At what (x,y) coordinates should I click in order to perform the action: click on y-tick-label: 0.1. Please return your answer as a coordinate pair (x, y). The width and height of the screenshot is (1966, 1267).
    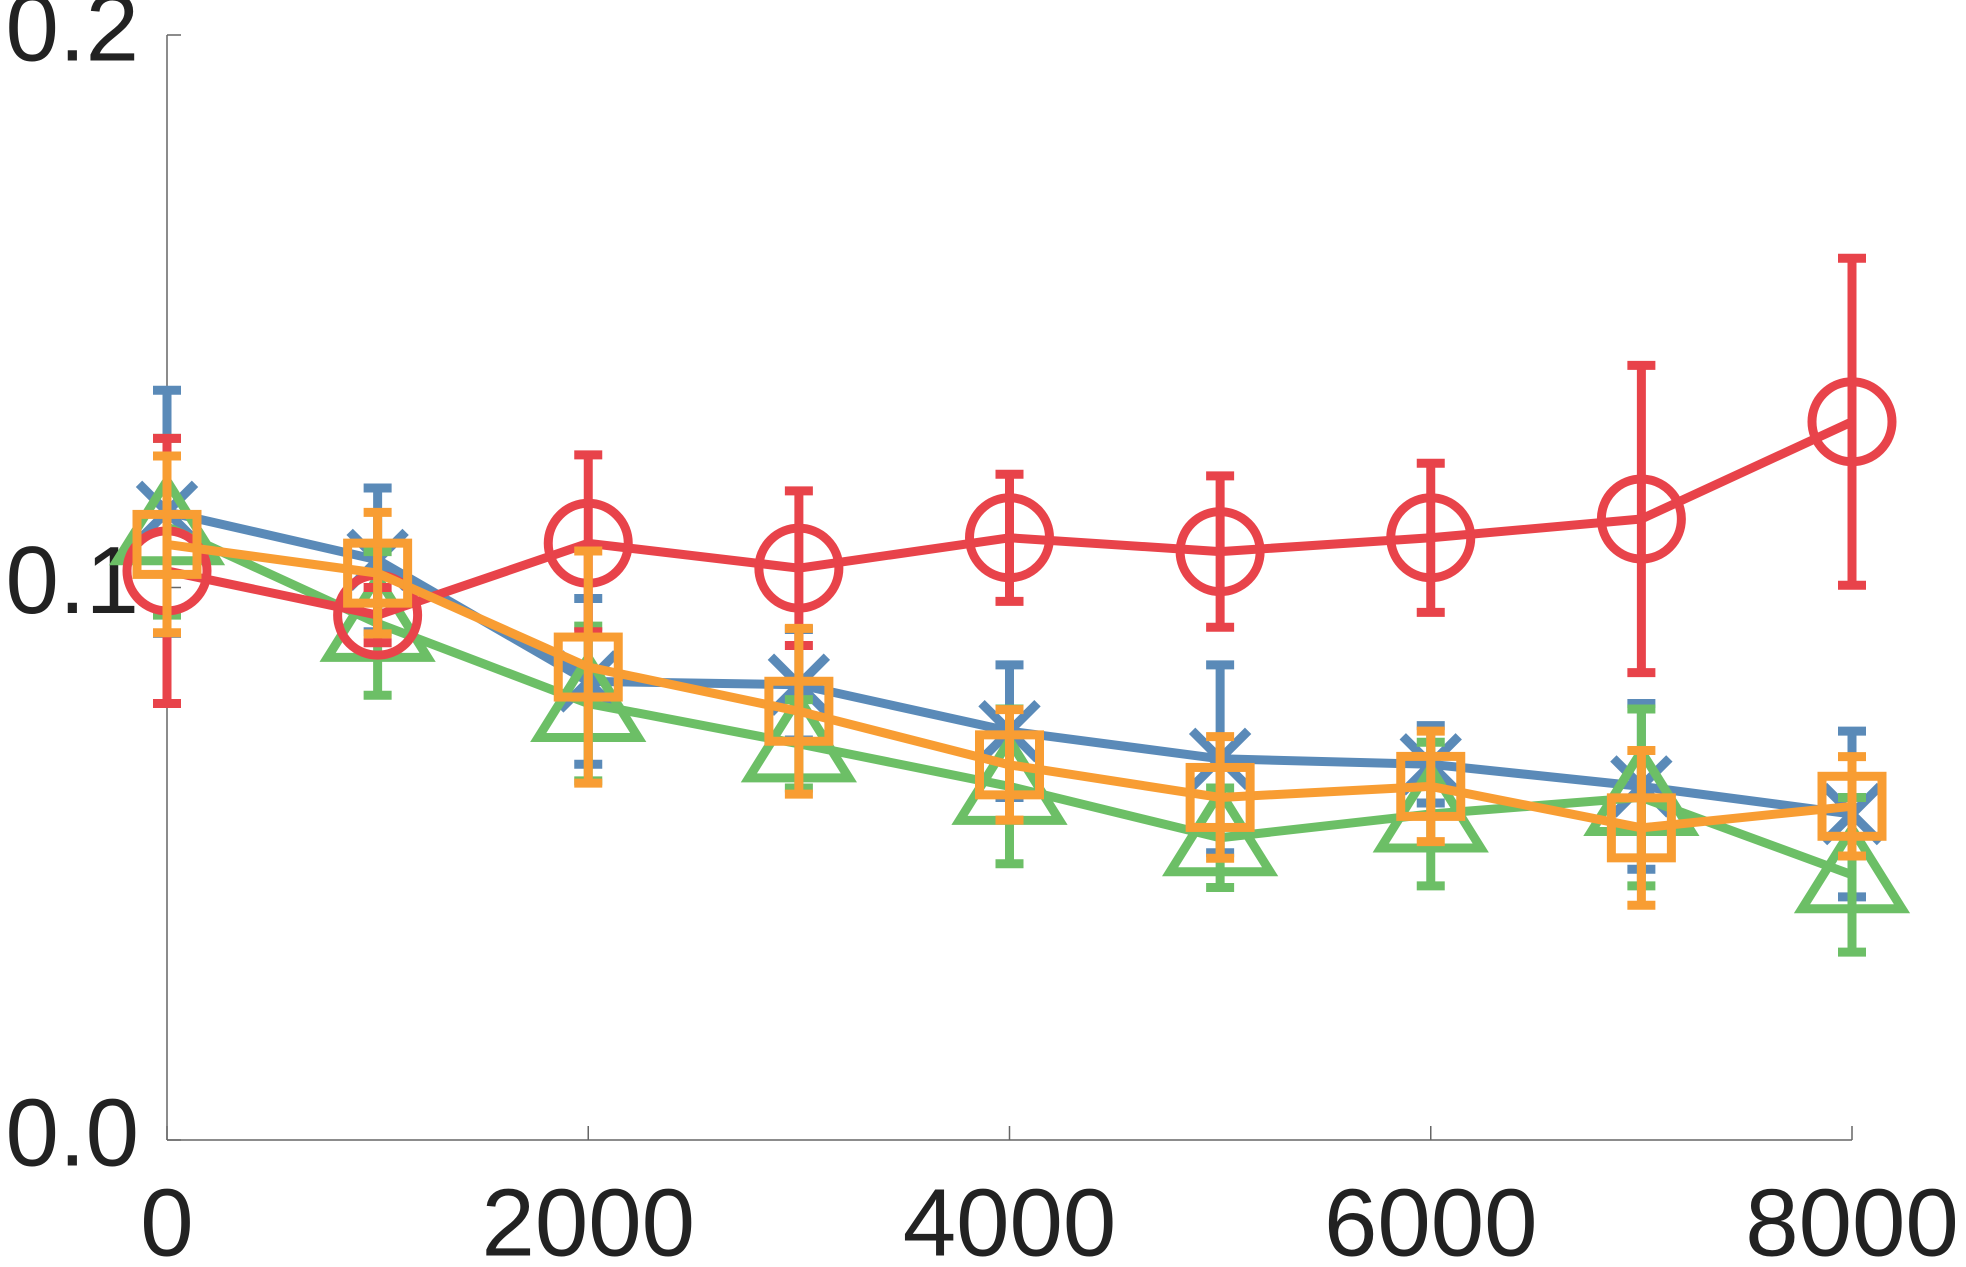
    Looking at the image, I should click on (72, 580).